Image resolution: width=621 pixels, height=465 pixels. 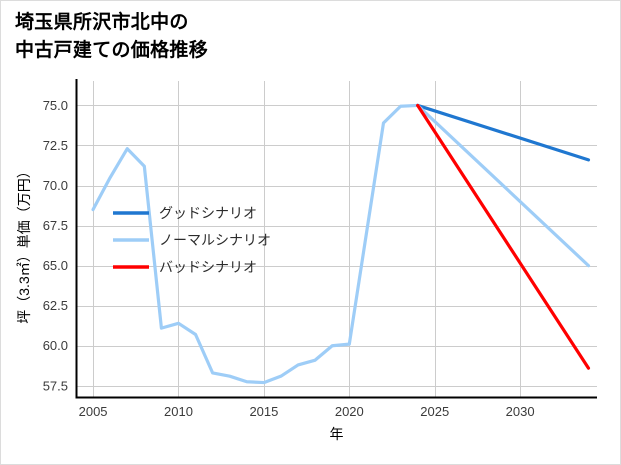 I want to click on x-tick-label: 2030, so click(x=520, y=411).